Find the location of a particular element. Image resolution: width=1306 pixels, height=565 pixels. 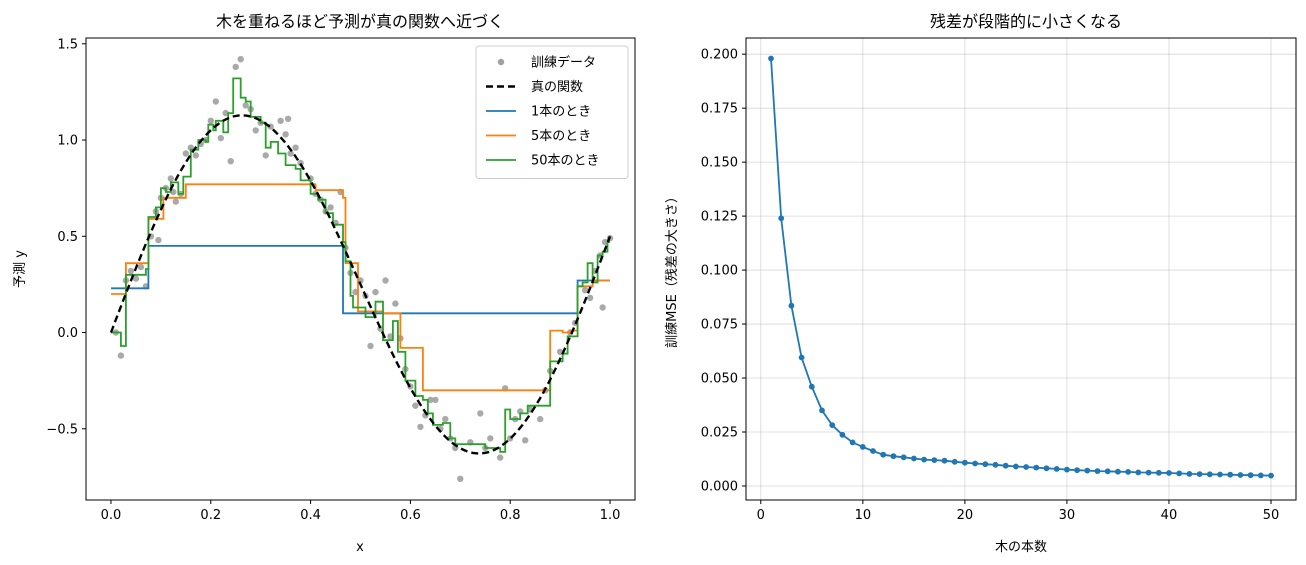

y-tick-label: 0.125 is located at coordinates (719, 217).